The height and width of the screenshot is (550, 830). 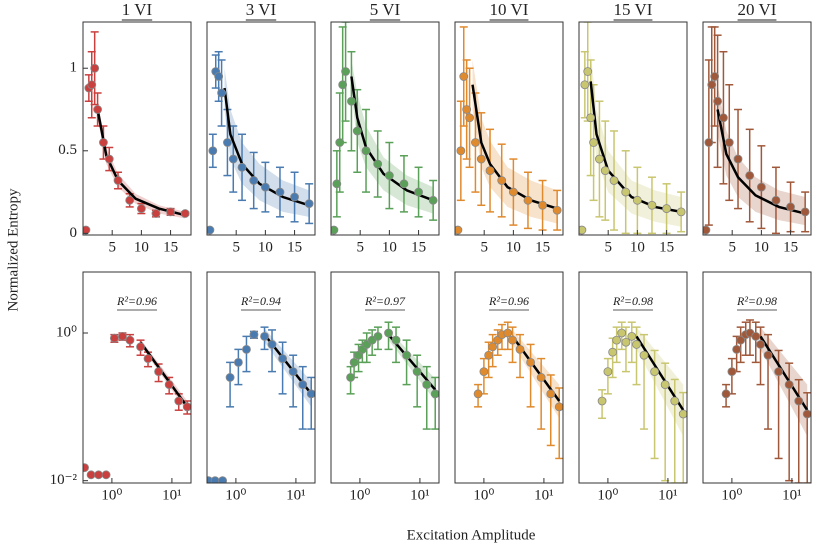 What do you see at coordinates (74, 68) in the screenshot?
I see `y-tick-label: 1` at bounding box center [74, 68].